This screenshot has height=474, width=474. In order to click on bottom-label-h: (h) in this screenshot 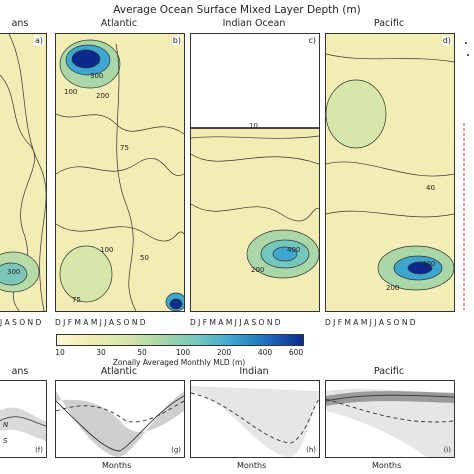, I will do `click(311, 450)`.